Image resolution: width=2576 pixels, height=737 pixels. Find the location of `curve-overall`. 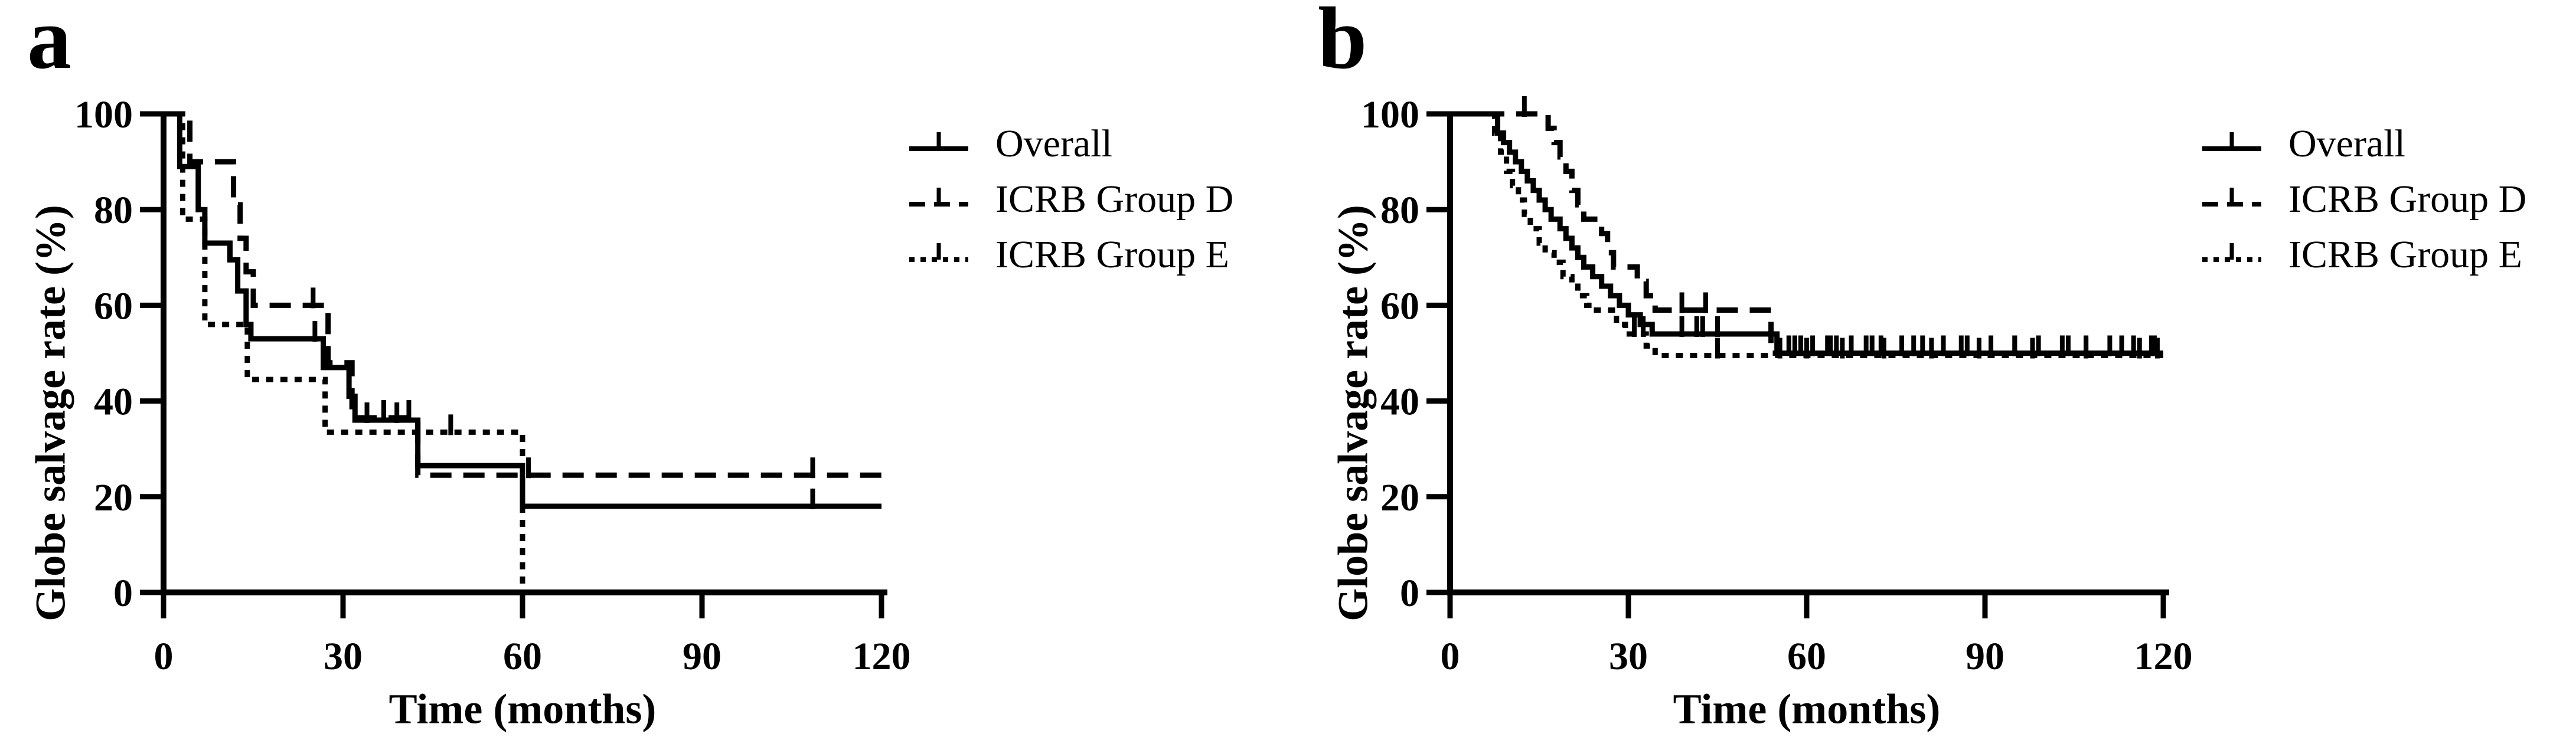

curve-overall is located at coordinates (1806, 233).